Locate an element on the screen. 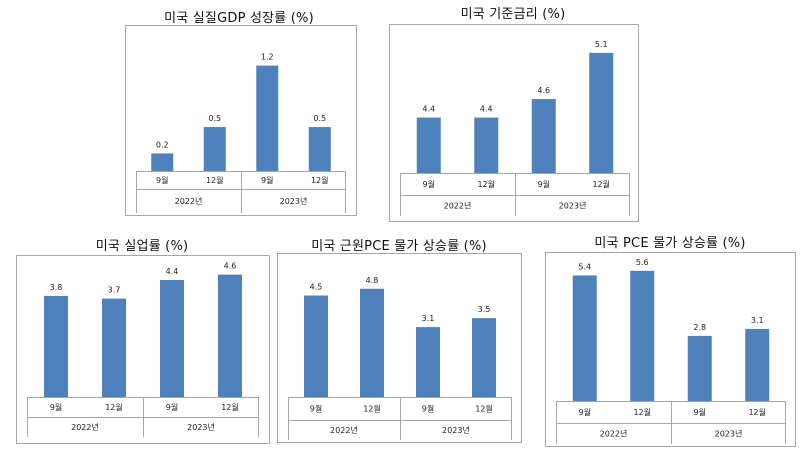 This screenshot has width=800, height=455. chart-svg: 5.4 5.6 2.8 3.1 2022년 2023년 9월 12월 9월 12월 is located at coordinates (671, 351).